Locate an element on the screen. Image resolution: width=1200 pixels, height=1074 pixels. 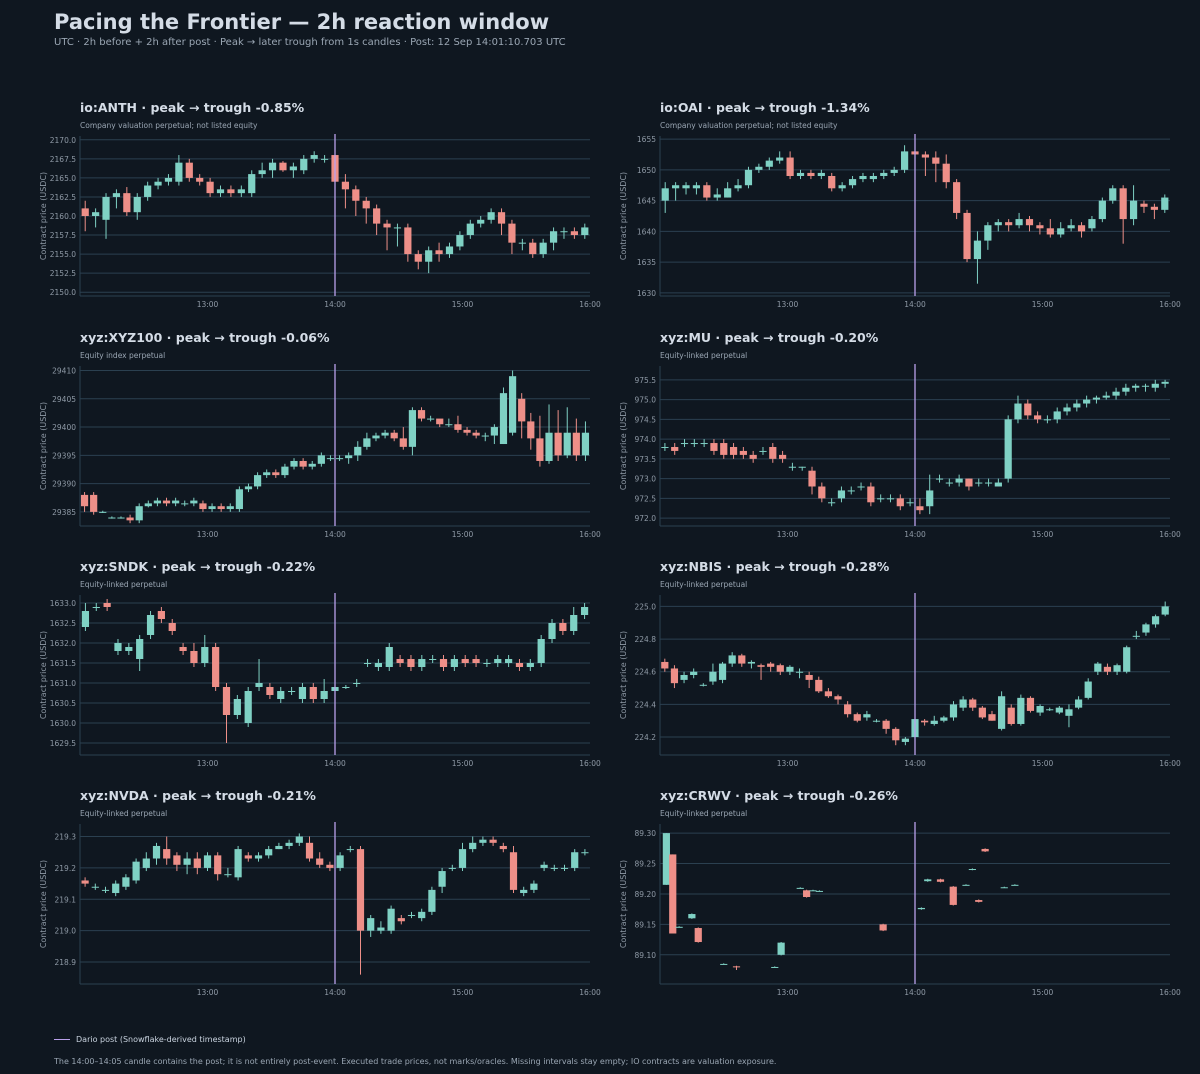
y-tick-label: 2170.0 is located at coordinates (63, 140).